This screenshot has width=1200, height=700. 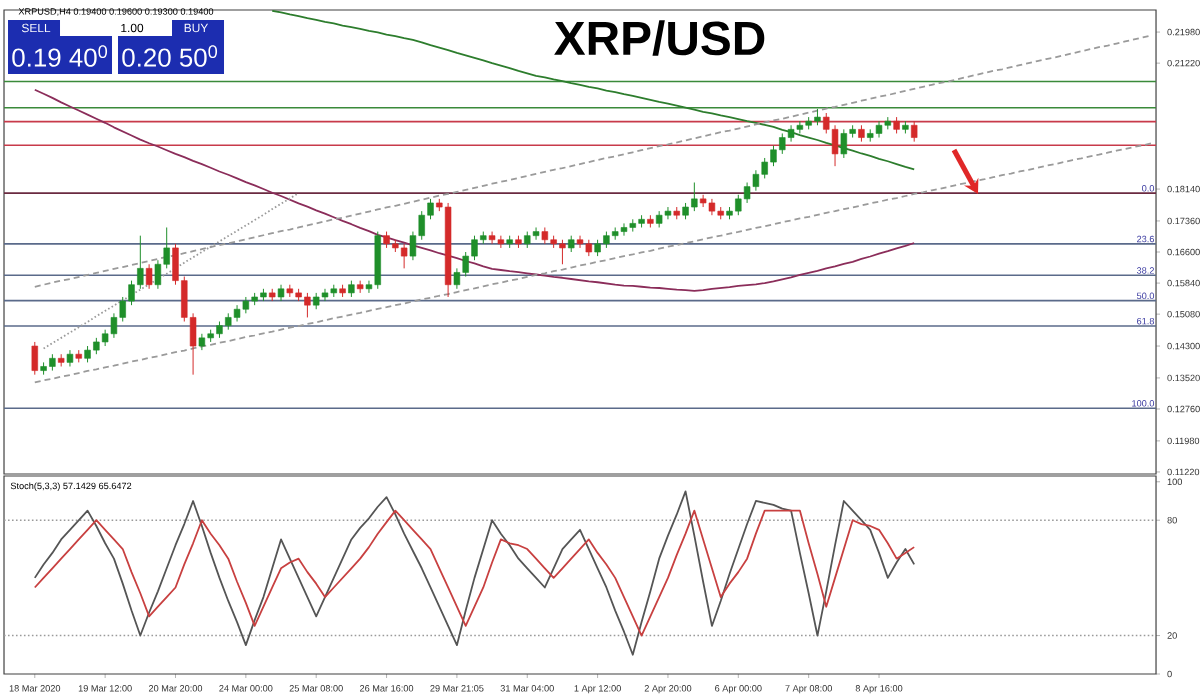 What do you see at coordinates (659, 38) in the screenshot?
I see `chart-title: XRP/USD` at bounding box center [659, 38].